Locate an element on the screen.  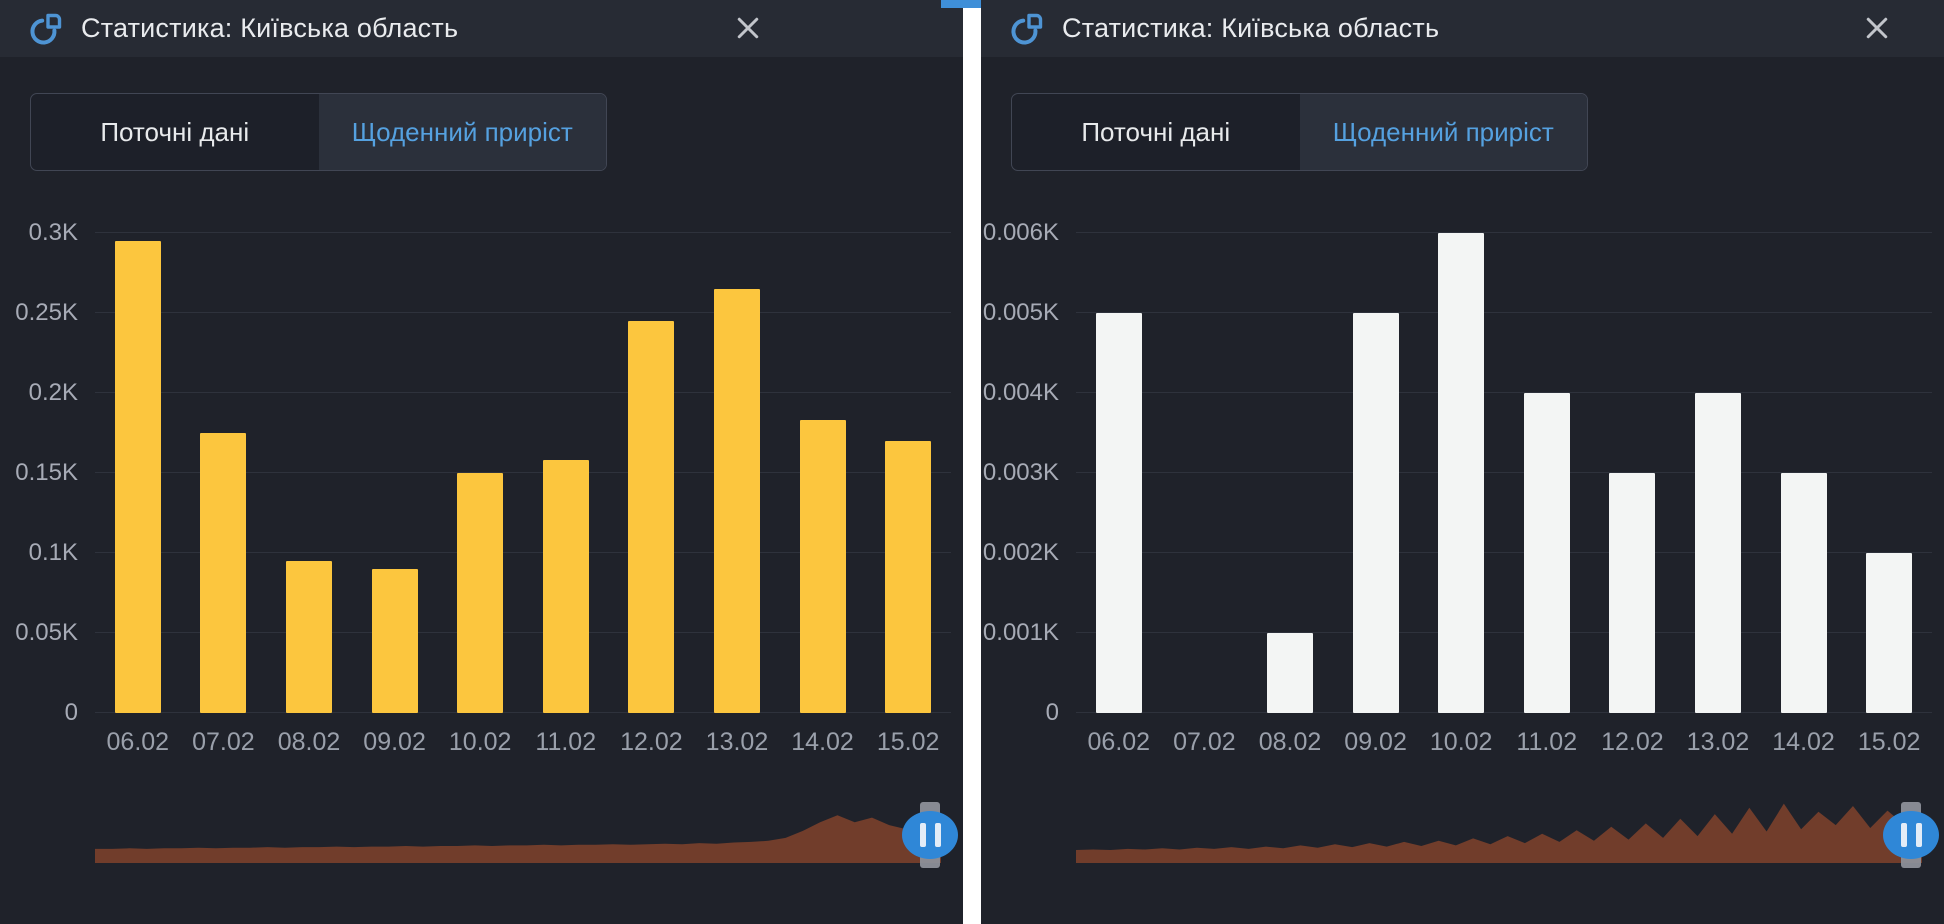
y-tick-label: 0.003K is located at coordinates (1020, 472).